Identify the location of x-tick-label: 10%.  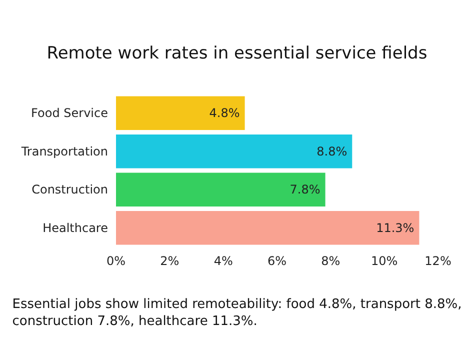
(384, 261).